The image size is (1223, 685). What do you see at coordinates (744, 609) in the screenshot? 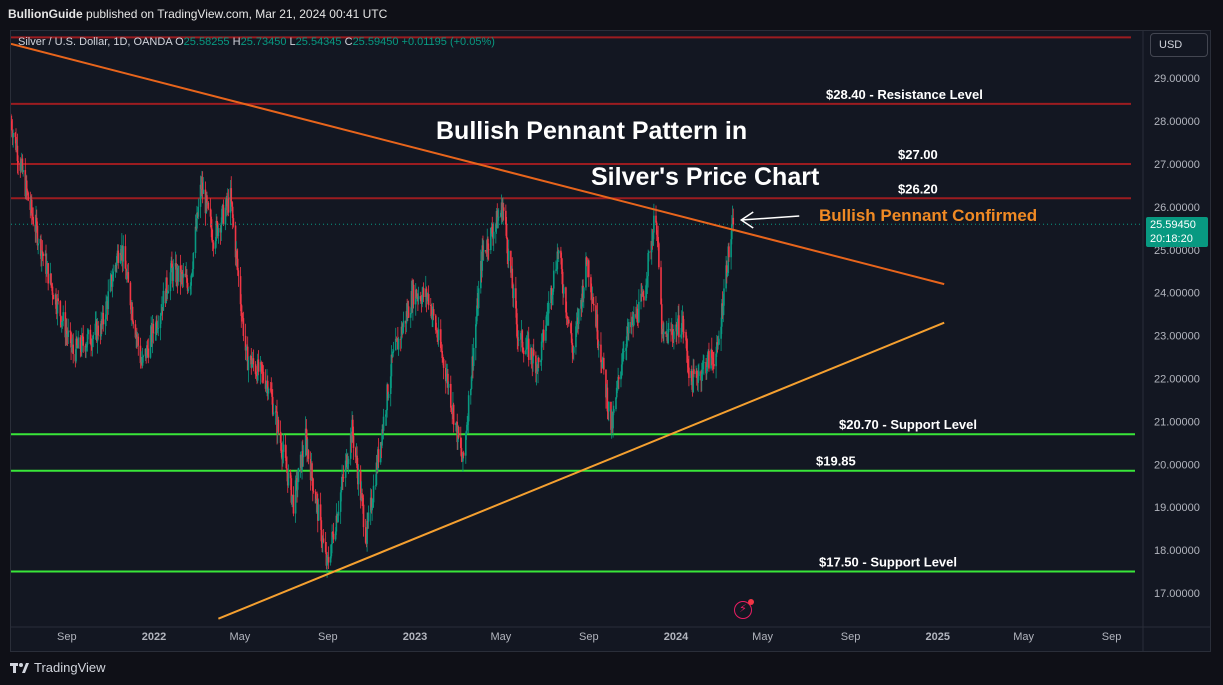
I see `lightning-icon: ⚡` at bounding box center [744, 609].